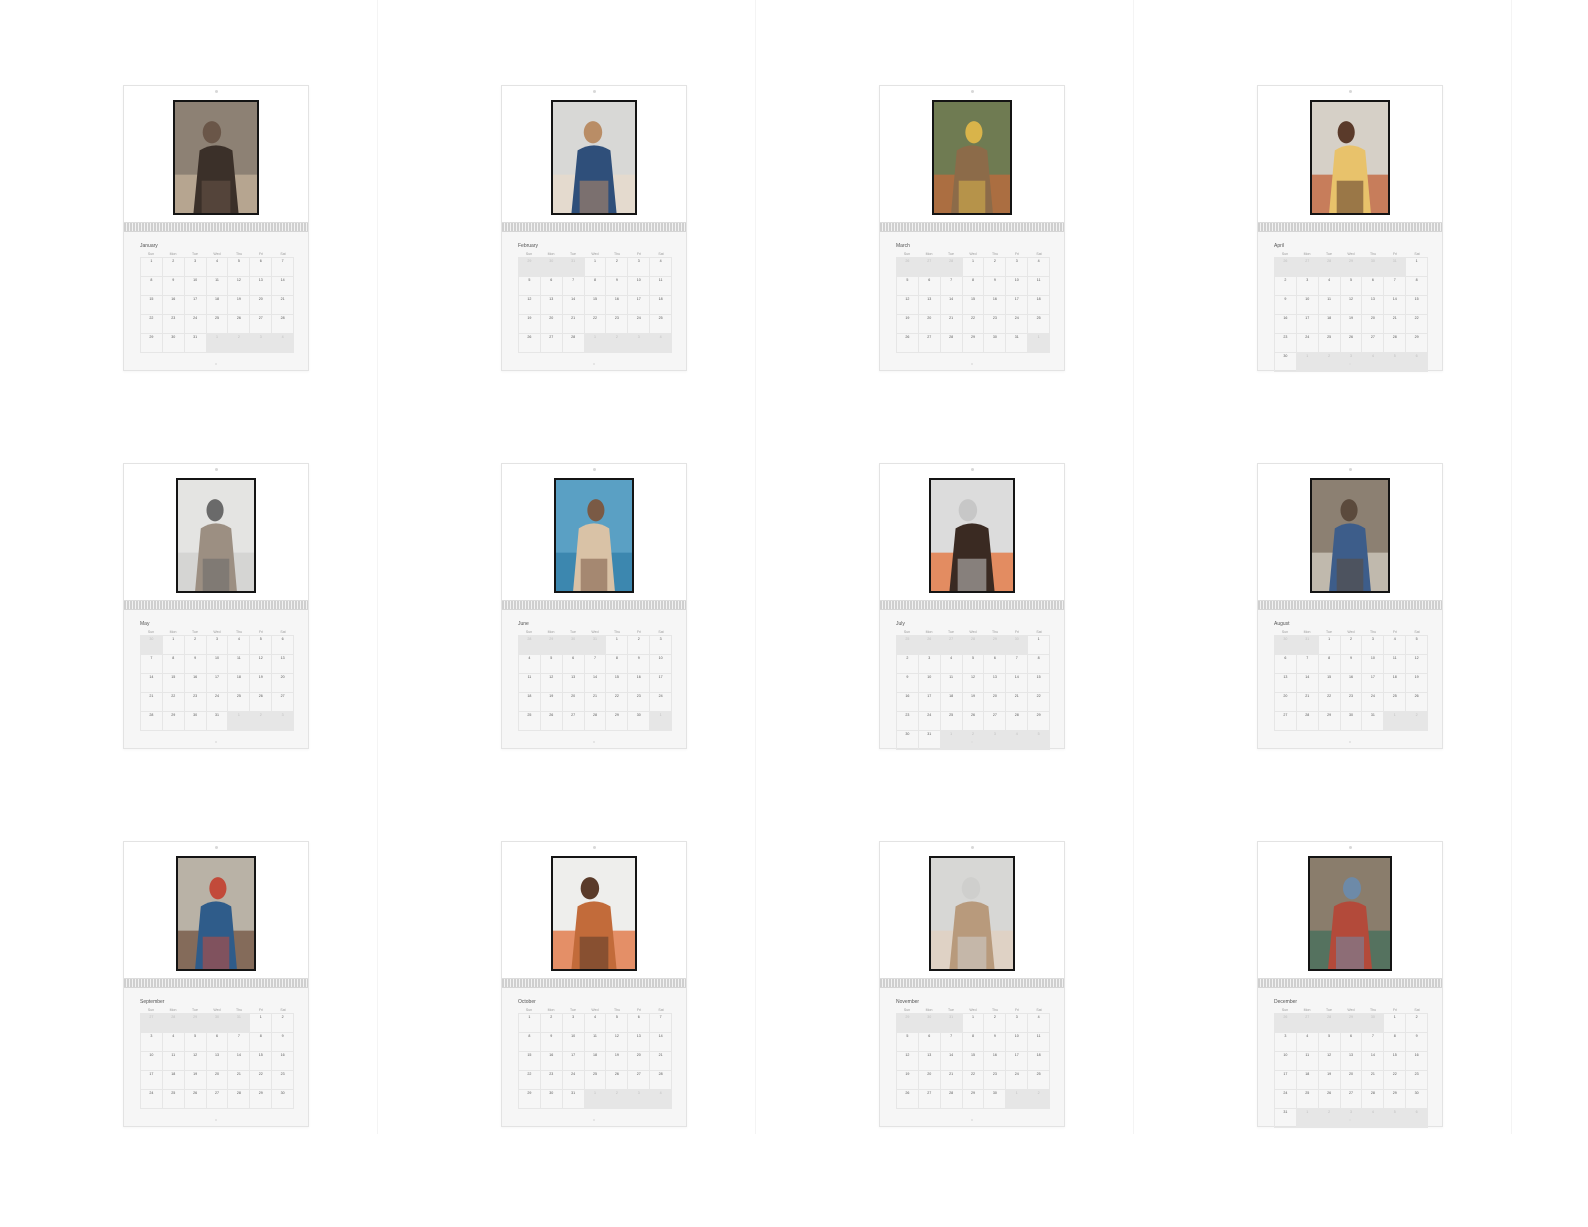  I want to click on weekday-label: Mon, so click(173, 254).